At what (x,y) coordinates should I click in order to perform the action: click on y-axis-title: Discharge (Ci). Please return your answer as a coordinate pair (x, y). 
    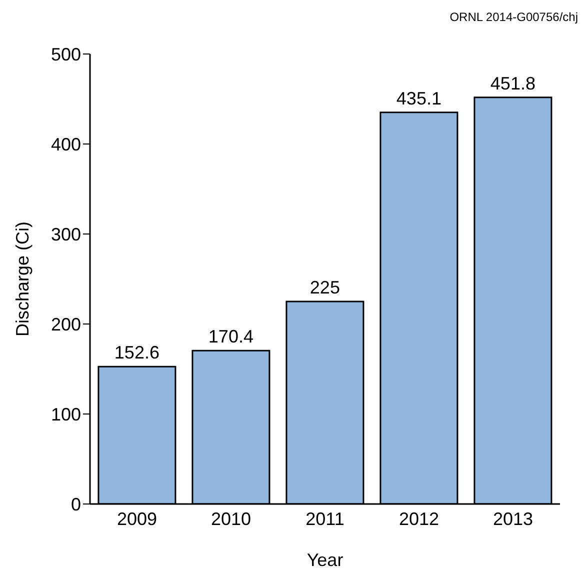
    Looking at the image, I should click on (22, 279).